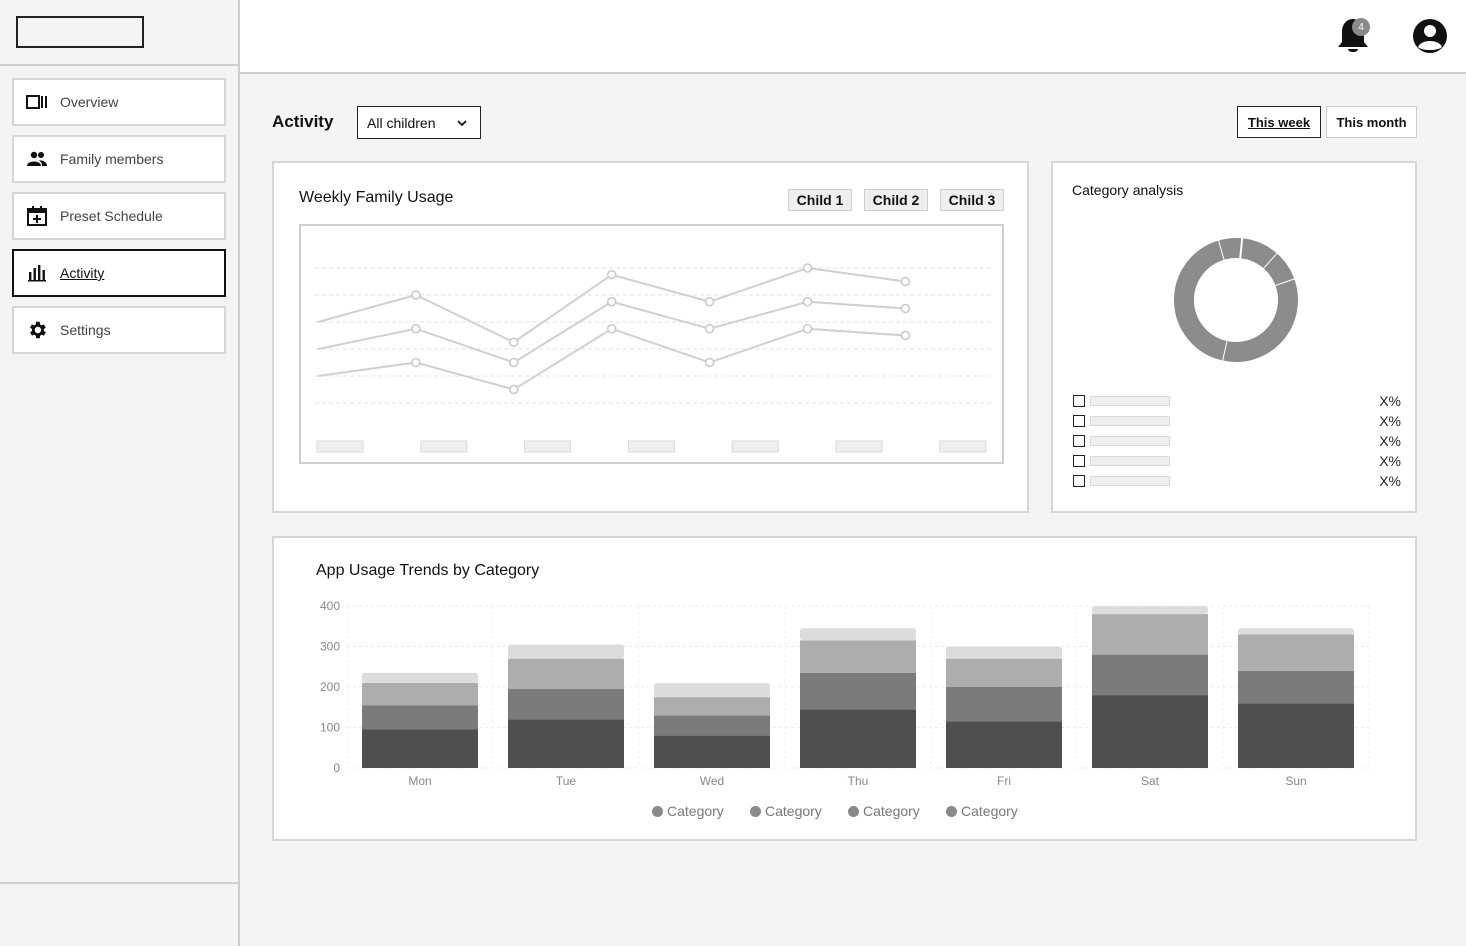 The height and width of the screenshot is (946, 1466). Describe the element at coordinates (37, 330) in the screenshot. I see `gear-icon` at that location.